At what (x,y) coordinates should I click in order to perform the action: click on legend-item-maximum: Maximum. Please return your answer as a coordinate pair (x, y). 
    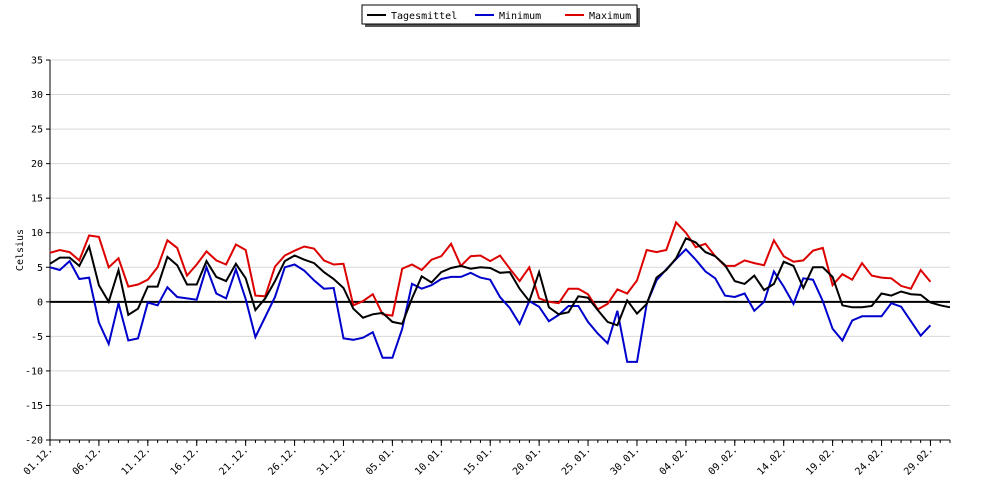
    Looking at the image, I should click on (598, 16).